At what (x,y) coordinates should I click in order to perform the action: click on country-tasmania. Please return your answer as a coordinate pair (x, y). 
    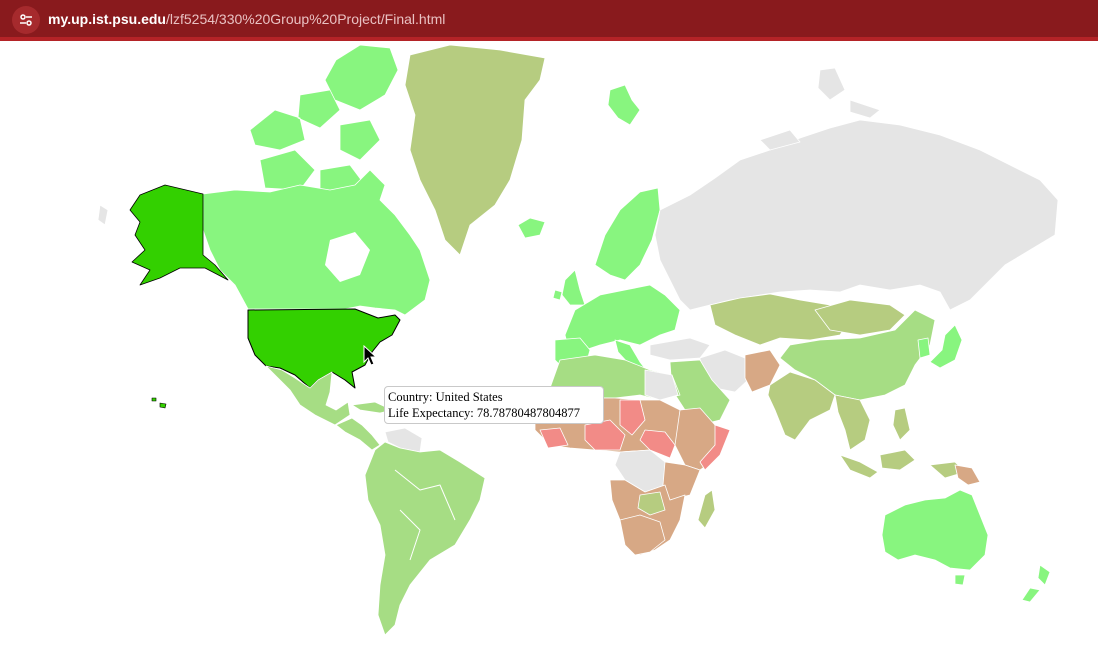
    Looking at the image, I should click on (960, 580).